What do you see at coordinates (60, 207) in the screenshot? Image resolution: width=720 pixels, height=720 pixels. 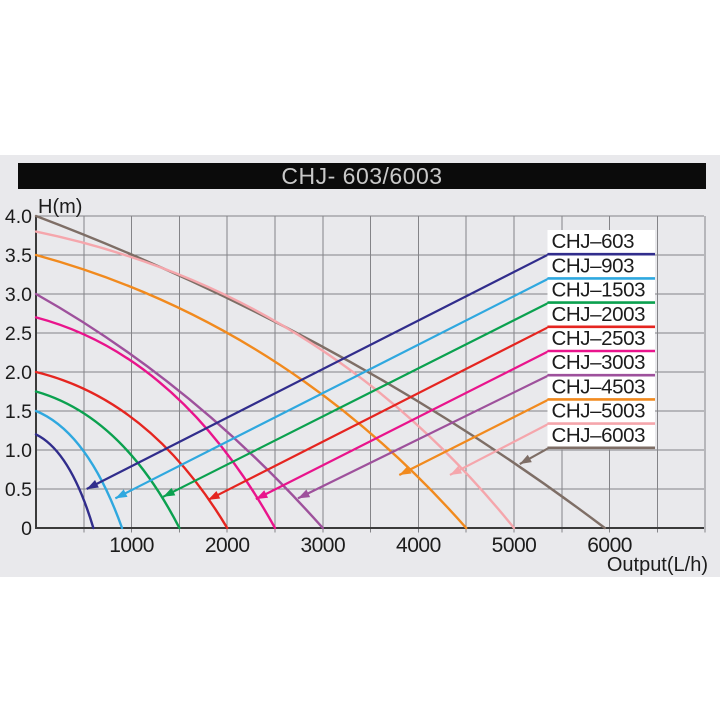 I see `y-axis-title: H(m)` at bounding box center [60, 207].